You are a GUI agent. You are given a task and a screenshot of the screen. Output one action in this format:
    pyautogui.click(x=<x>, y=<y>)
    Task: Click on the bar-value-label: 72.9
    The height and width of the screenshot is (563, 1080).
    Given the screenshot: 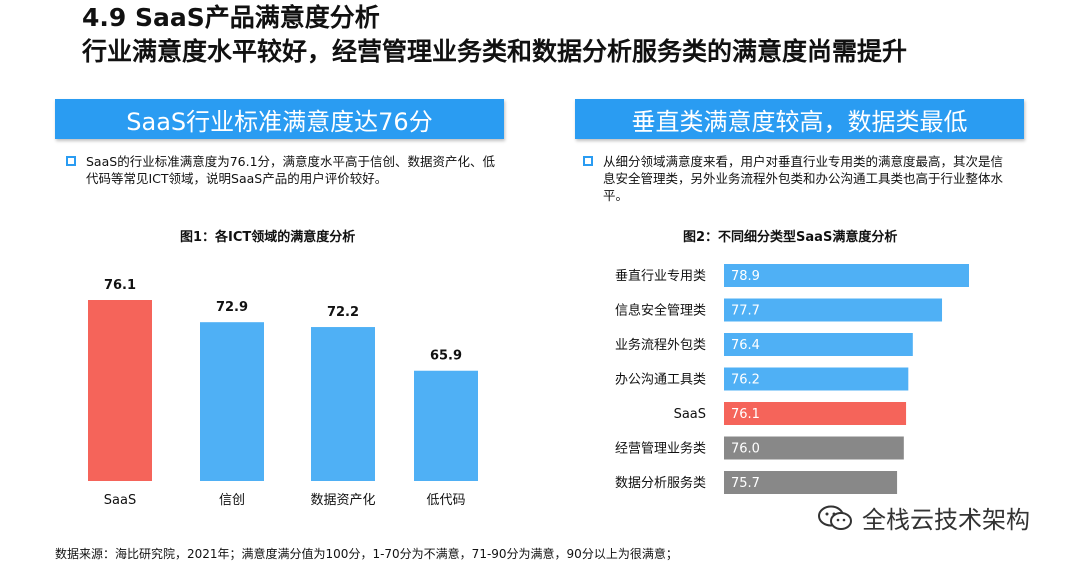 What is the action you would take?
    pyautogui.click(x=232, y=307)
    